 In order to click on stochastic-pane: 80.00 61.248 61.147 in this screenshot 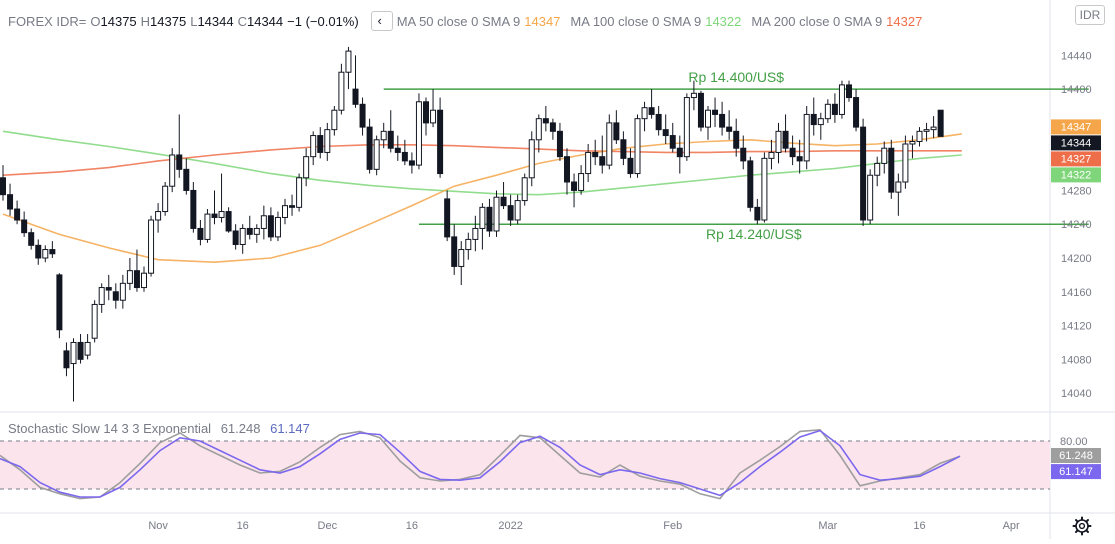, I will do `click(550, 464)`.